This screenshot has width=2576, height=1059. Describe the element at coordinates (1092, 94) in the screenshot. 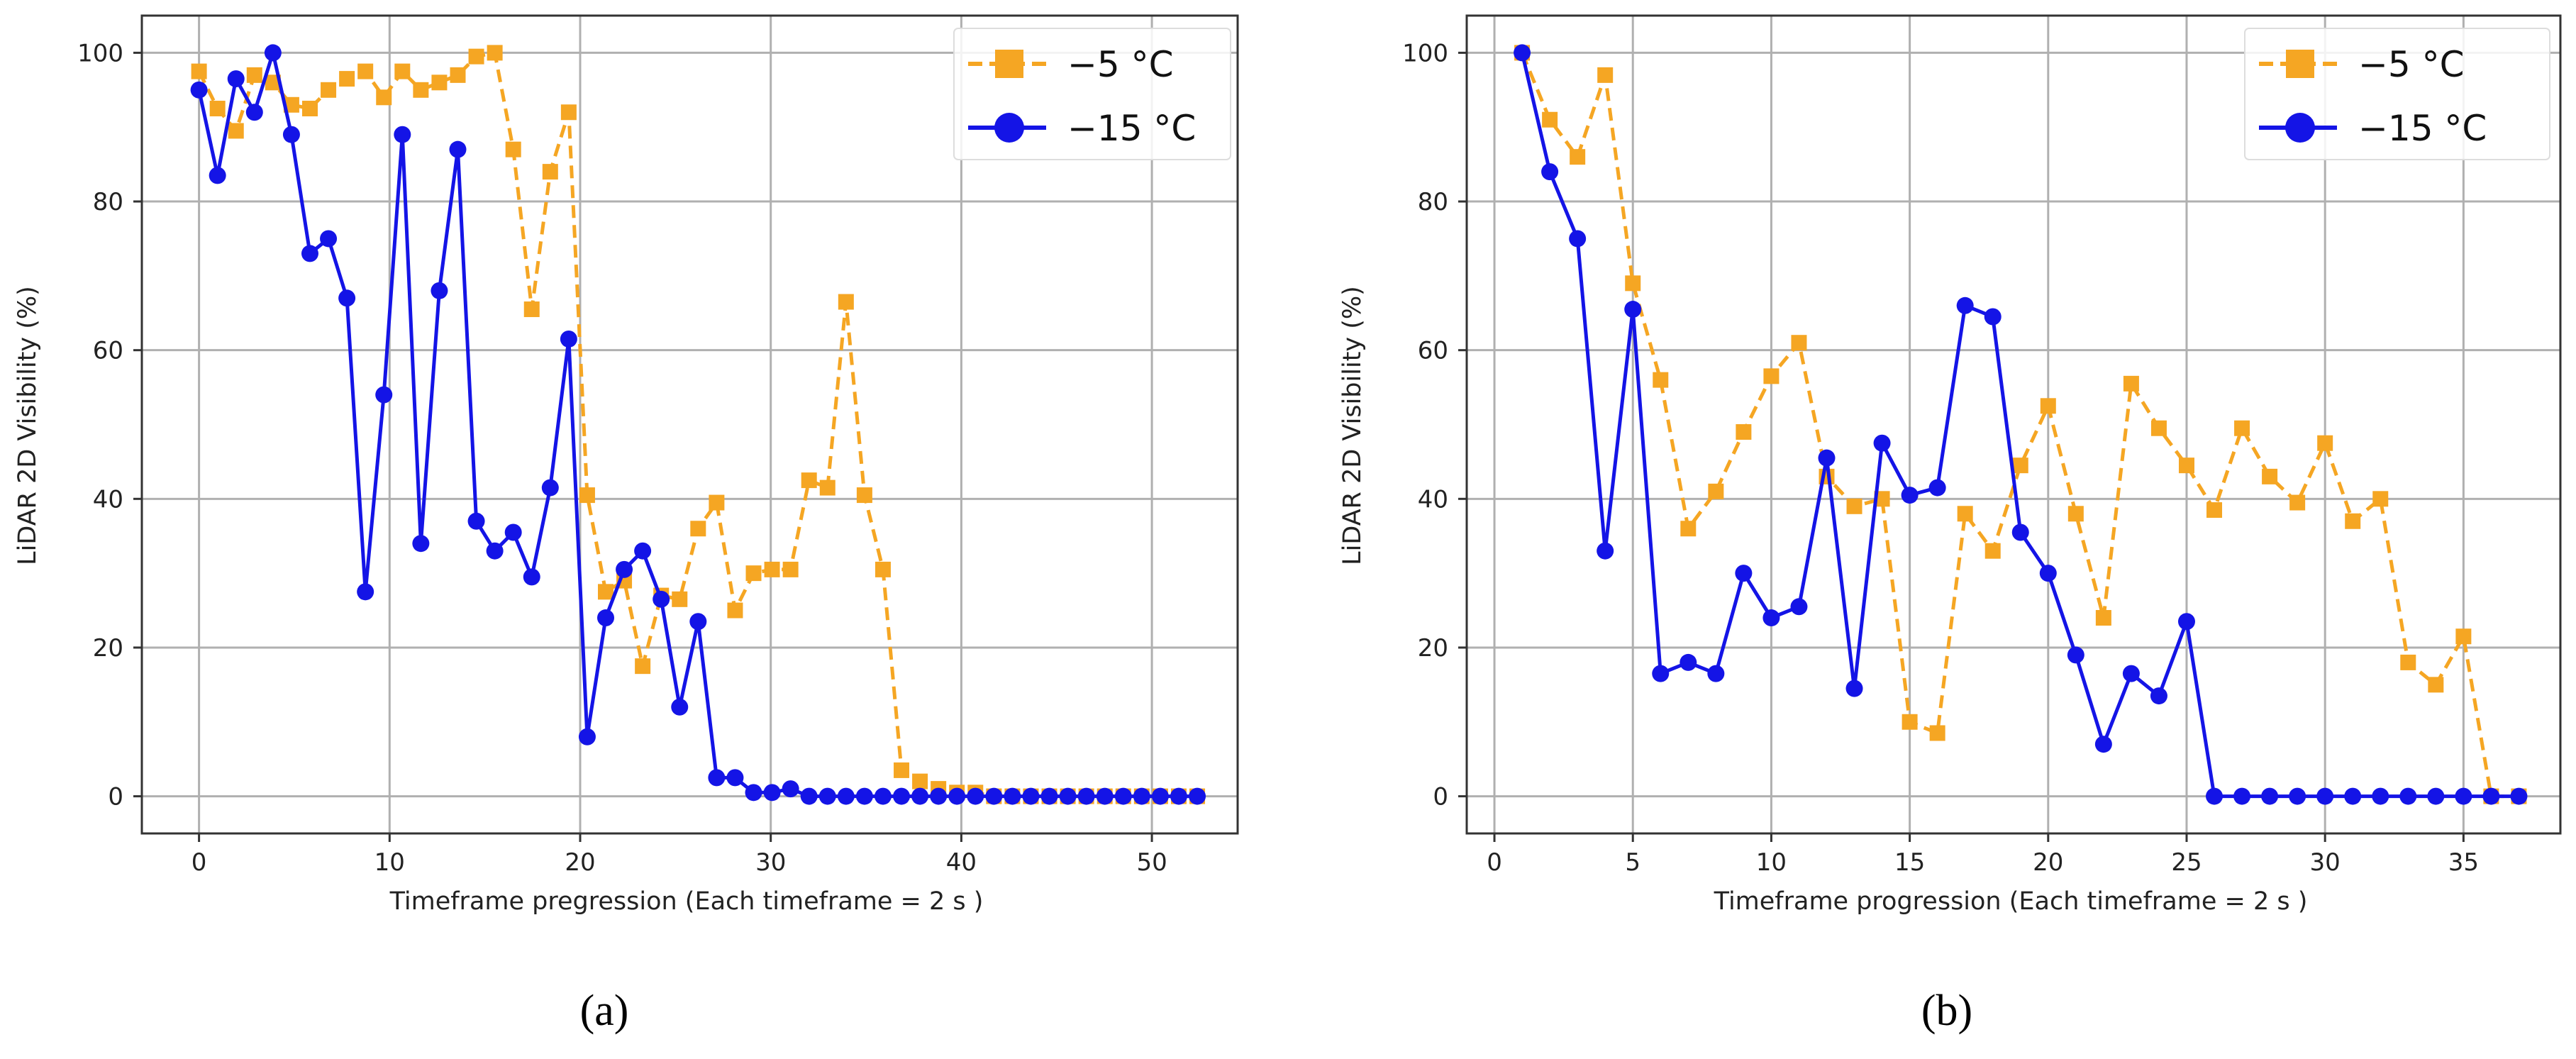

I see `legend: −5 °C −15 °C` at that location.